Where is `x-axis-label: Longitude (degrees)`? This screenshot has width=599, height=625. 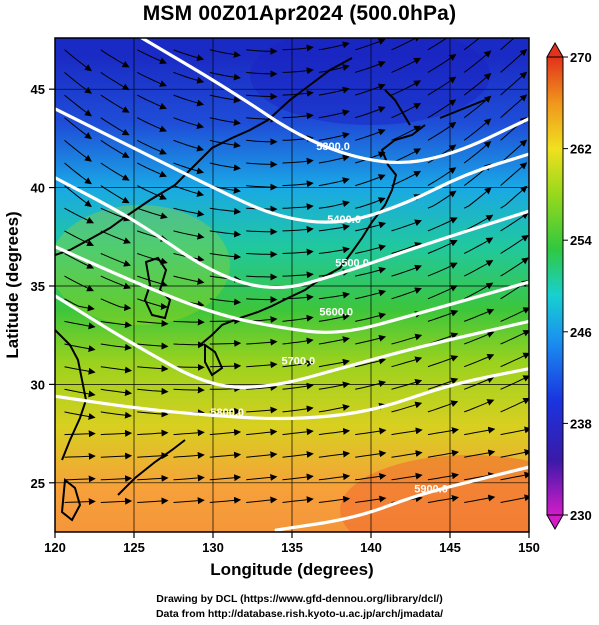
x-axis-label: Longitude (degrees) is located at coordinates (291, 569).